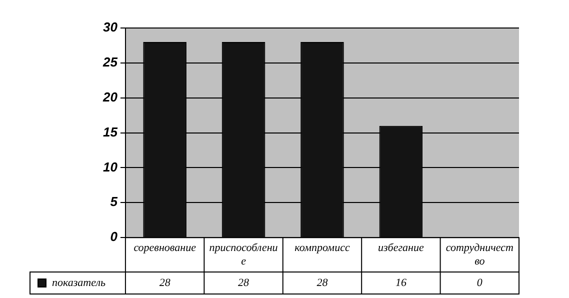 The image size is (569, 298). What do you see at coordinates (114, 202) in the screenshot?
I see `y-tick-label: 5` at bounding box center [114, 202].